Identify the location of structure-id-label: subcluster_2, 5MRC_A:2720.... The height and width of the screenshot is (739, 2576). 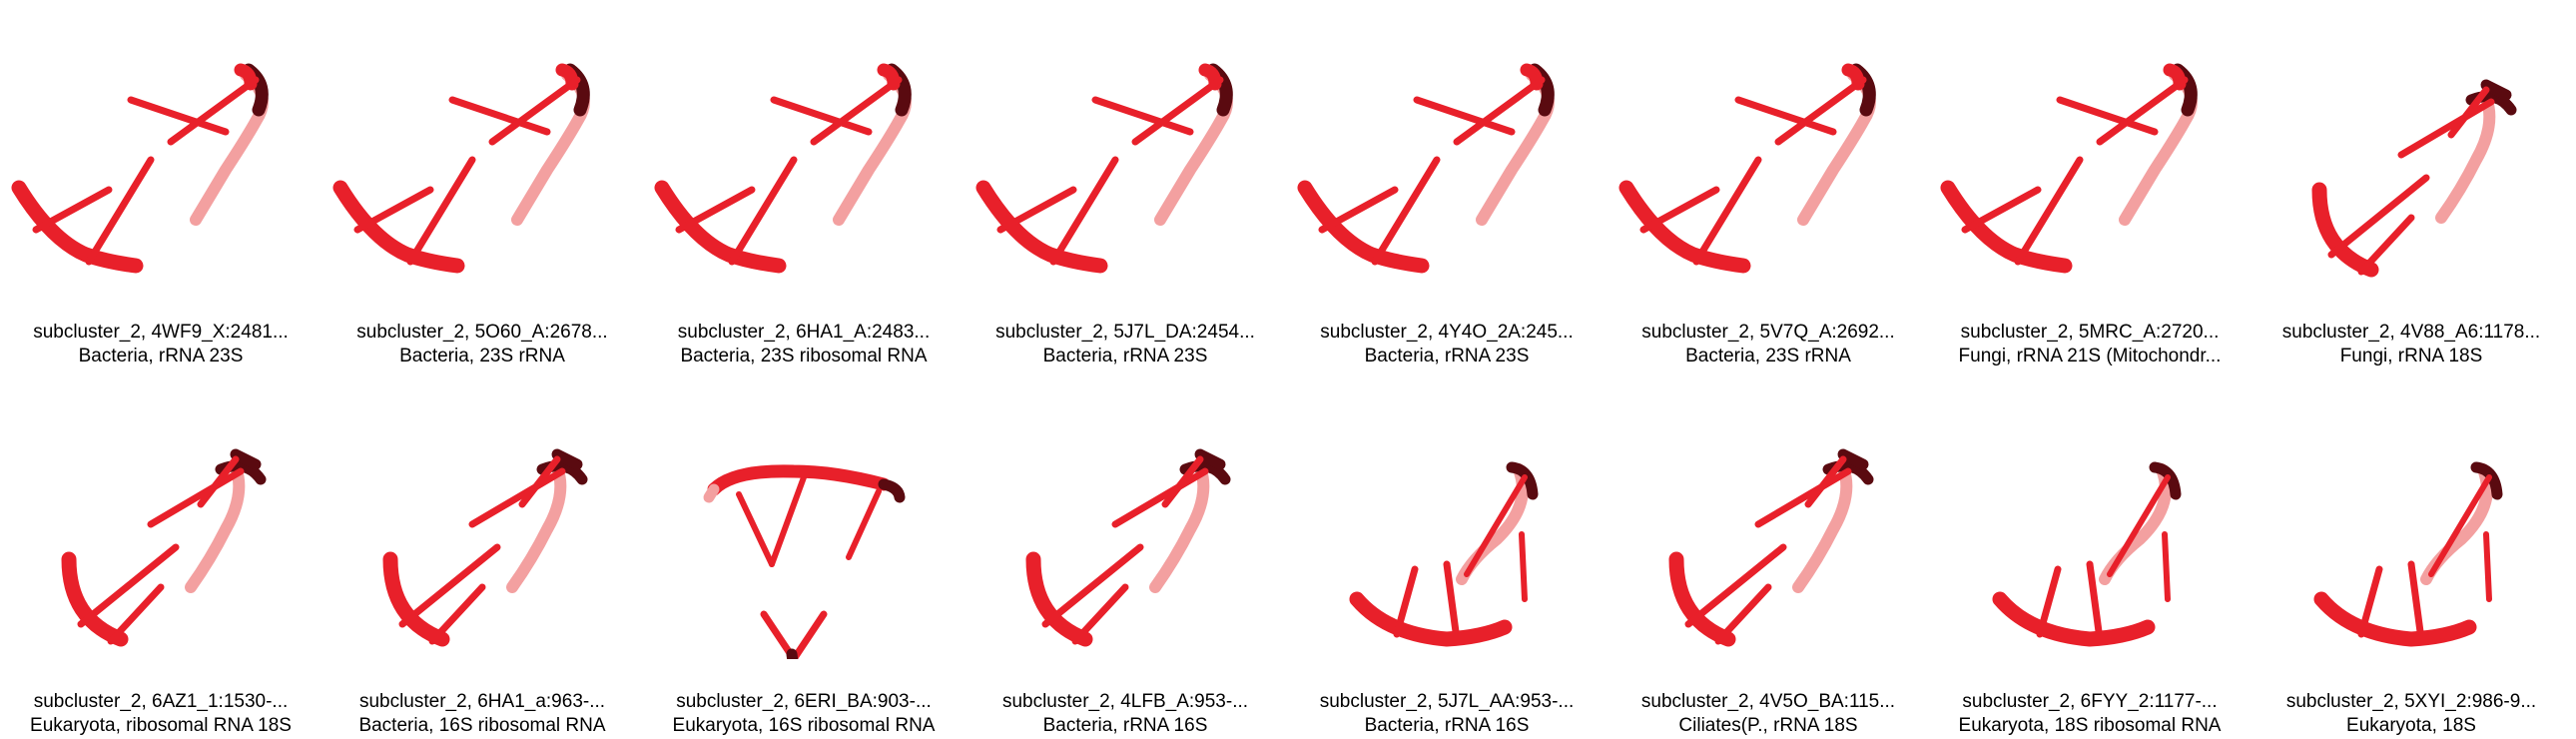
(2090, 333).